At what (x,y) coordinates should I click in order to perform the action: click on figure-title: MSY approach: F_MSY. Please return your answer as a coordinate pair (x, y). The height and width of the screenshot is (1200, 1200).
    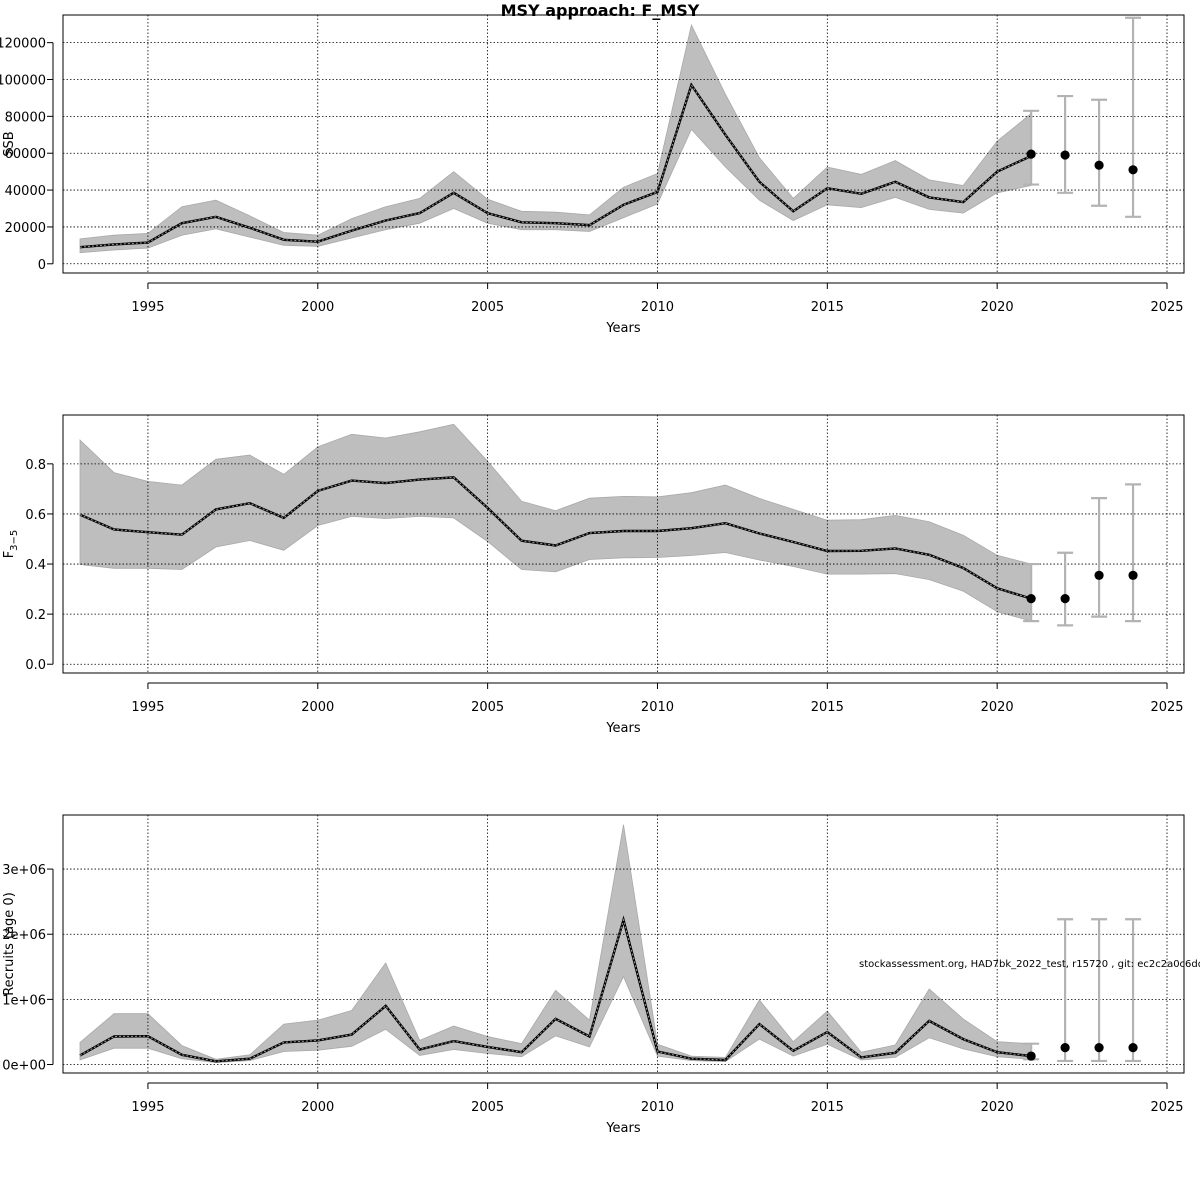
    Looking at the image, I should click on (600, 10).